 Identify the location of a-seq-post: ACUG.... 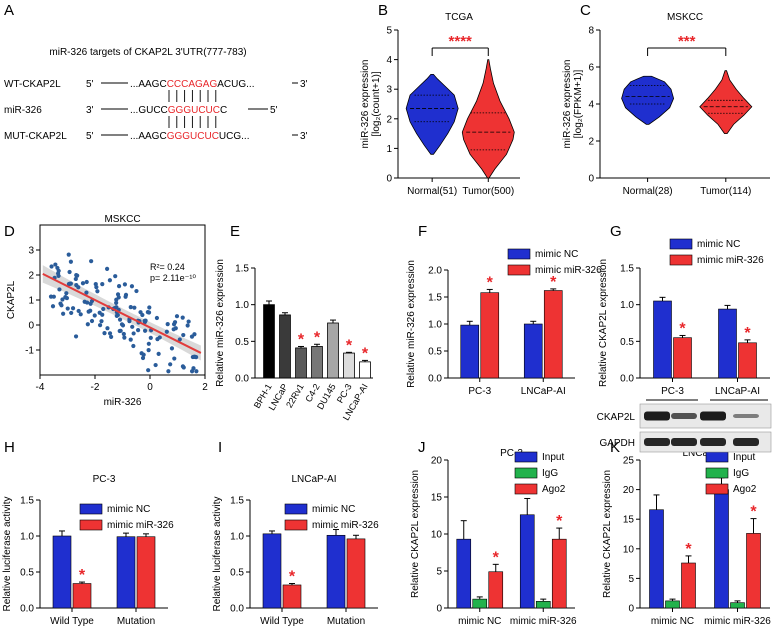
(235, 84).